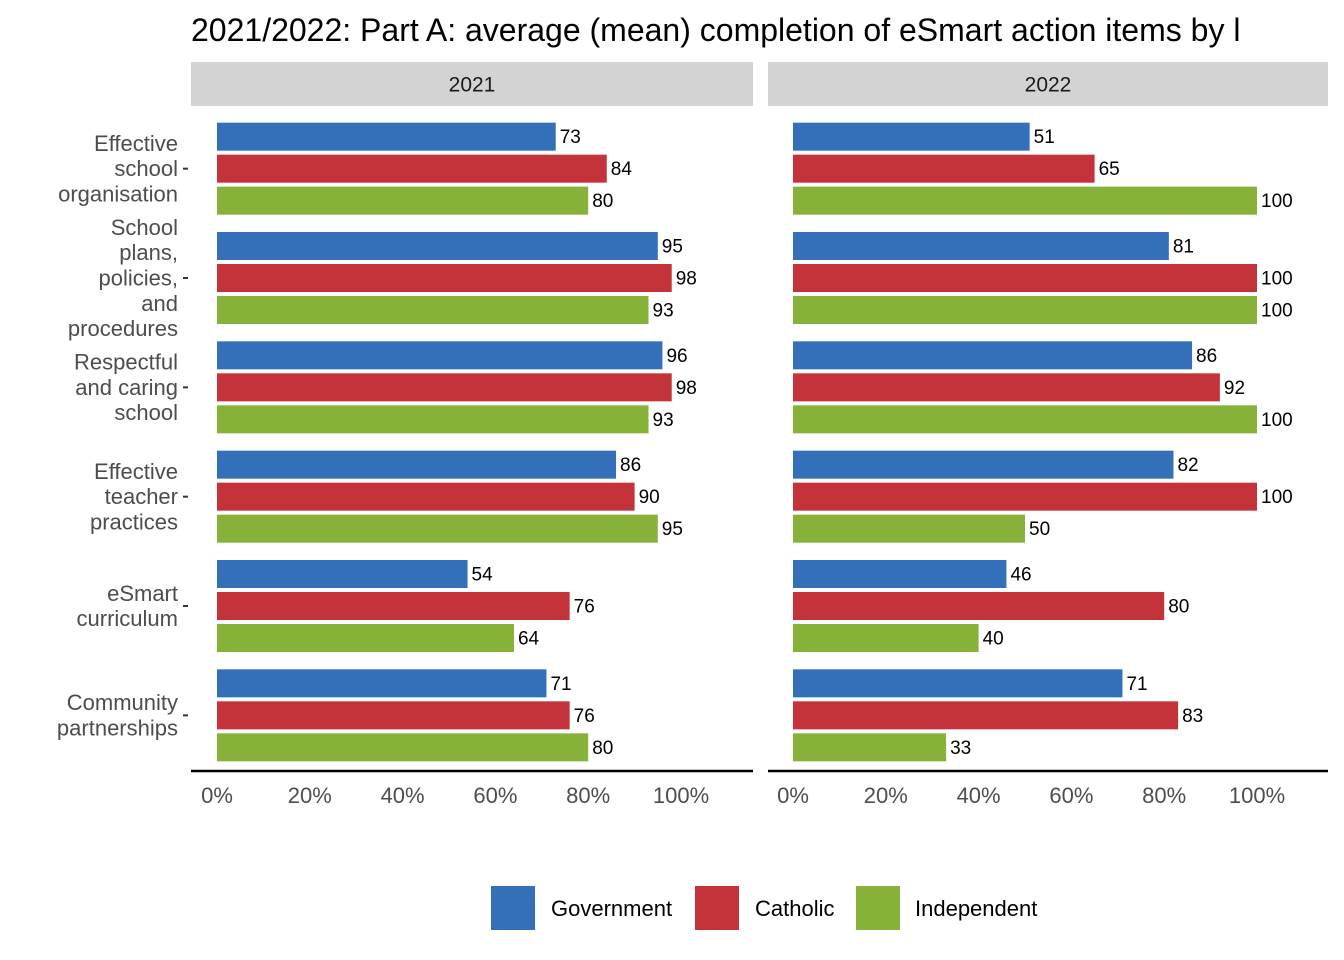  Describe the element at coordinates (622, 169) in the screenshot. I see `data-label: 84` at that location.